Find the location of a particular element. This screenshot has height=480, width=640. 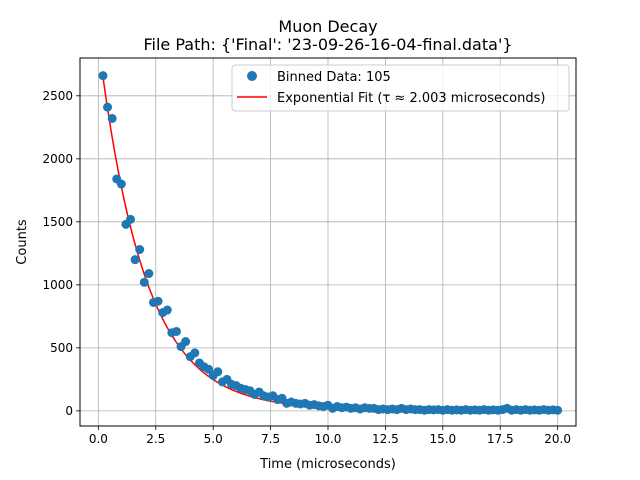

y-tick-label: 500 is located at coordinates (61, 348).